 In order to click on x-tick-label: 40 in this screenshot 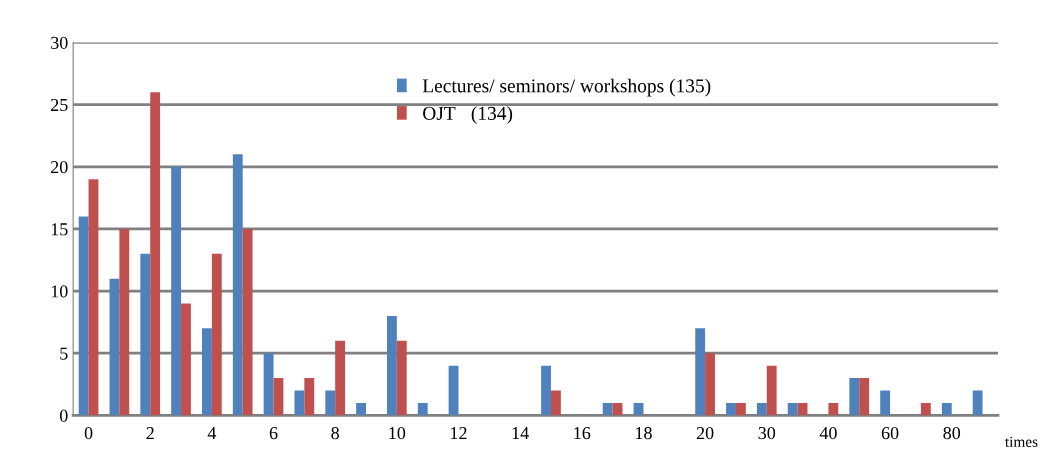, I will do `click(828, 433)`.